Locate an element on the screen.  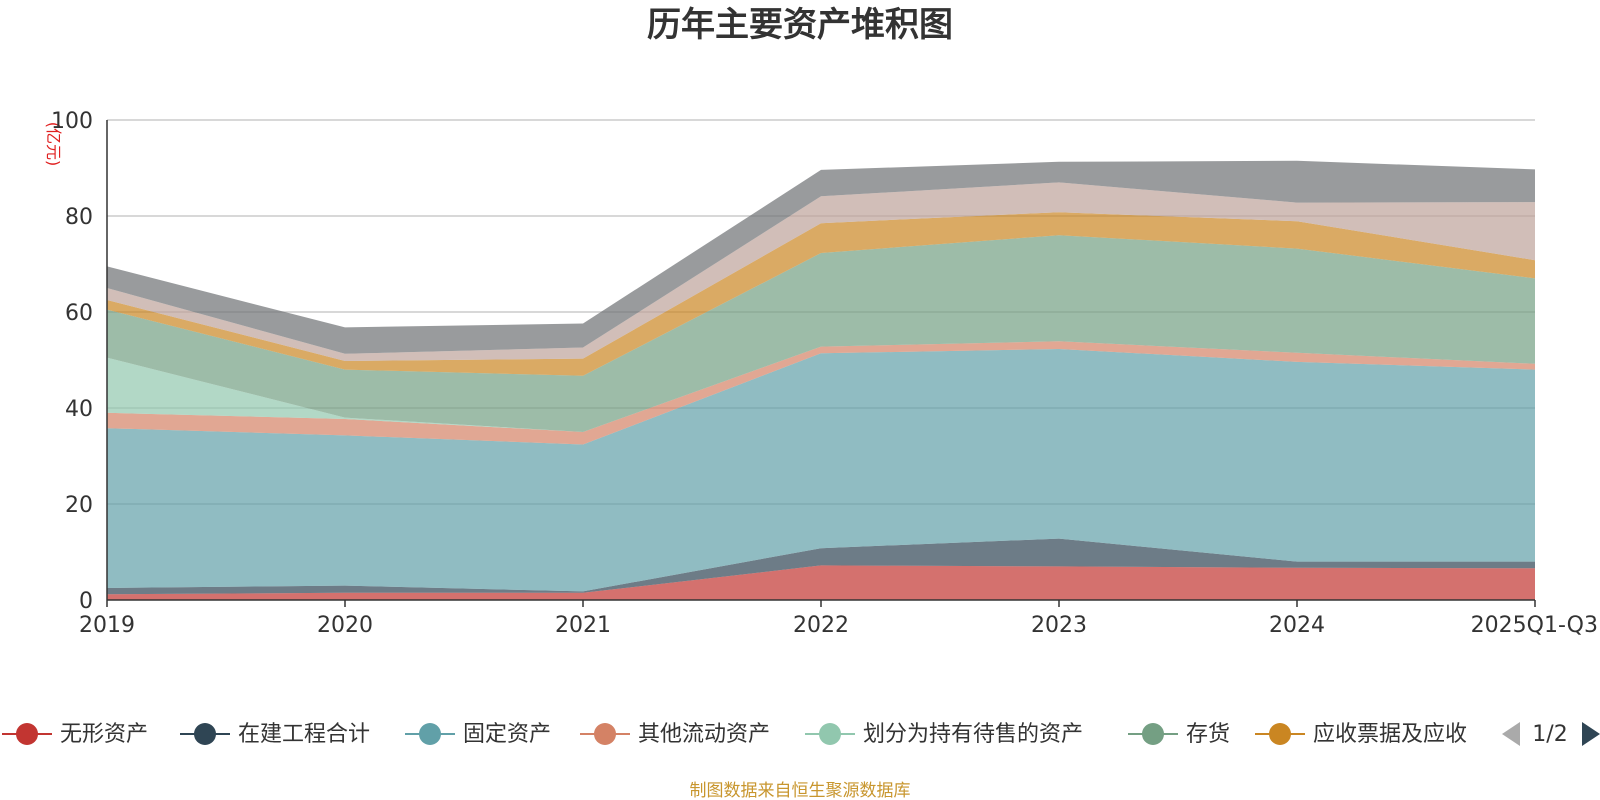
x-tick-label: 2022 is located at coordinates (821, 625).